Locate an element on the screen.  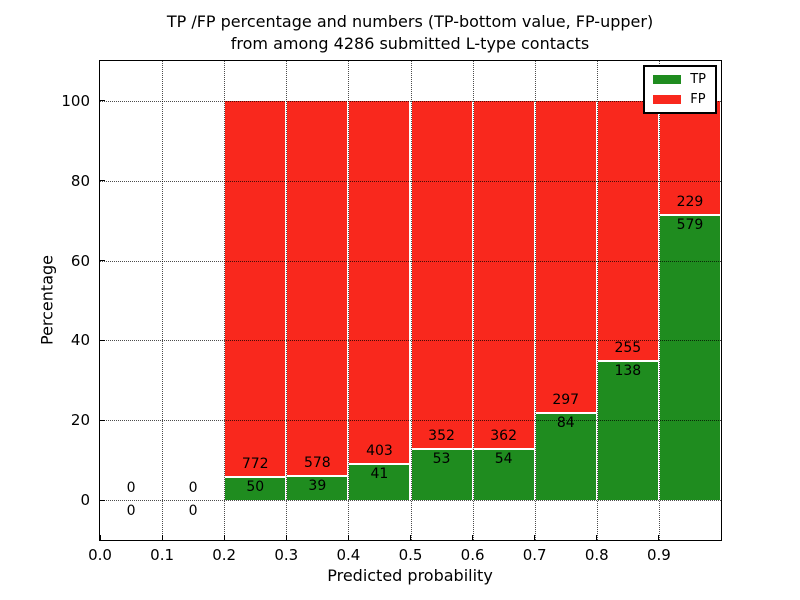
bar-count-label-fp: 297 is located at coordinates (566, 400).